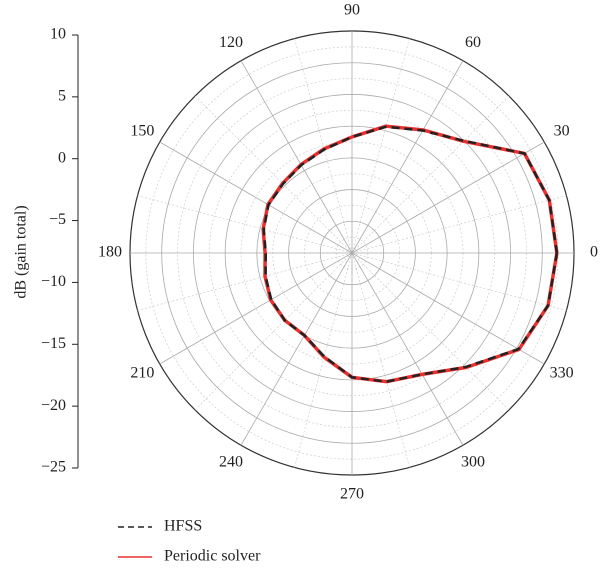 This screenshot has width=600, height=573. I want to click on angle-label: 90, so click(352, 10).